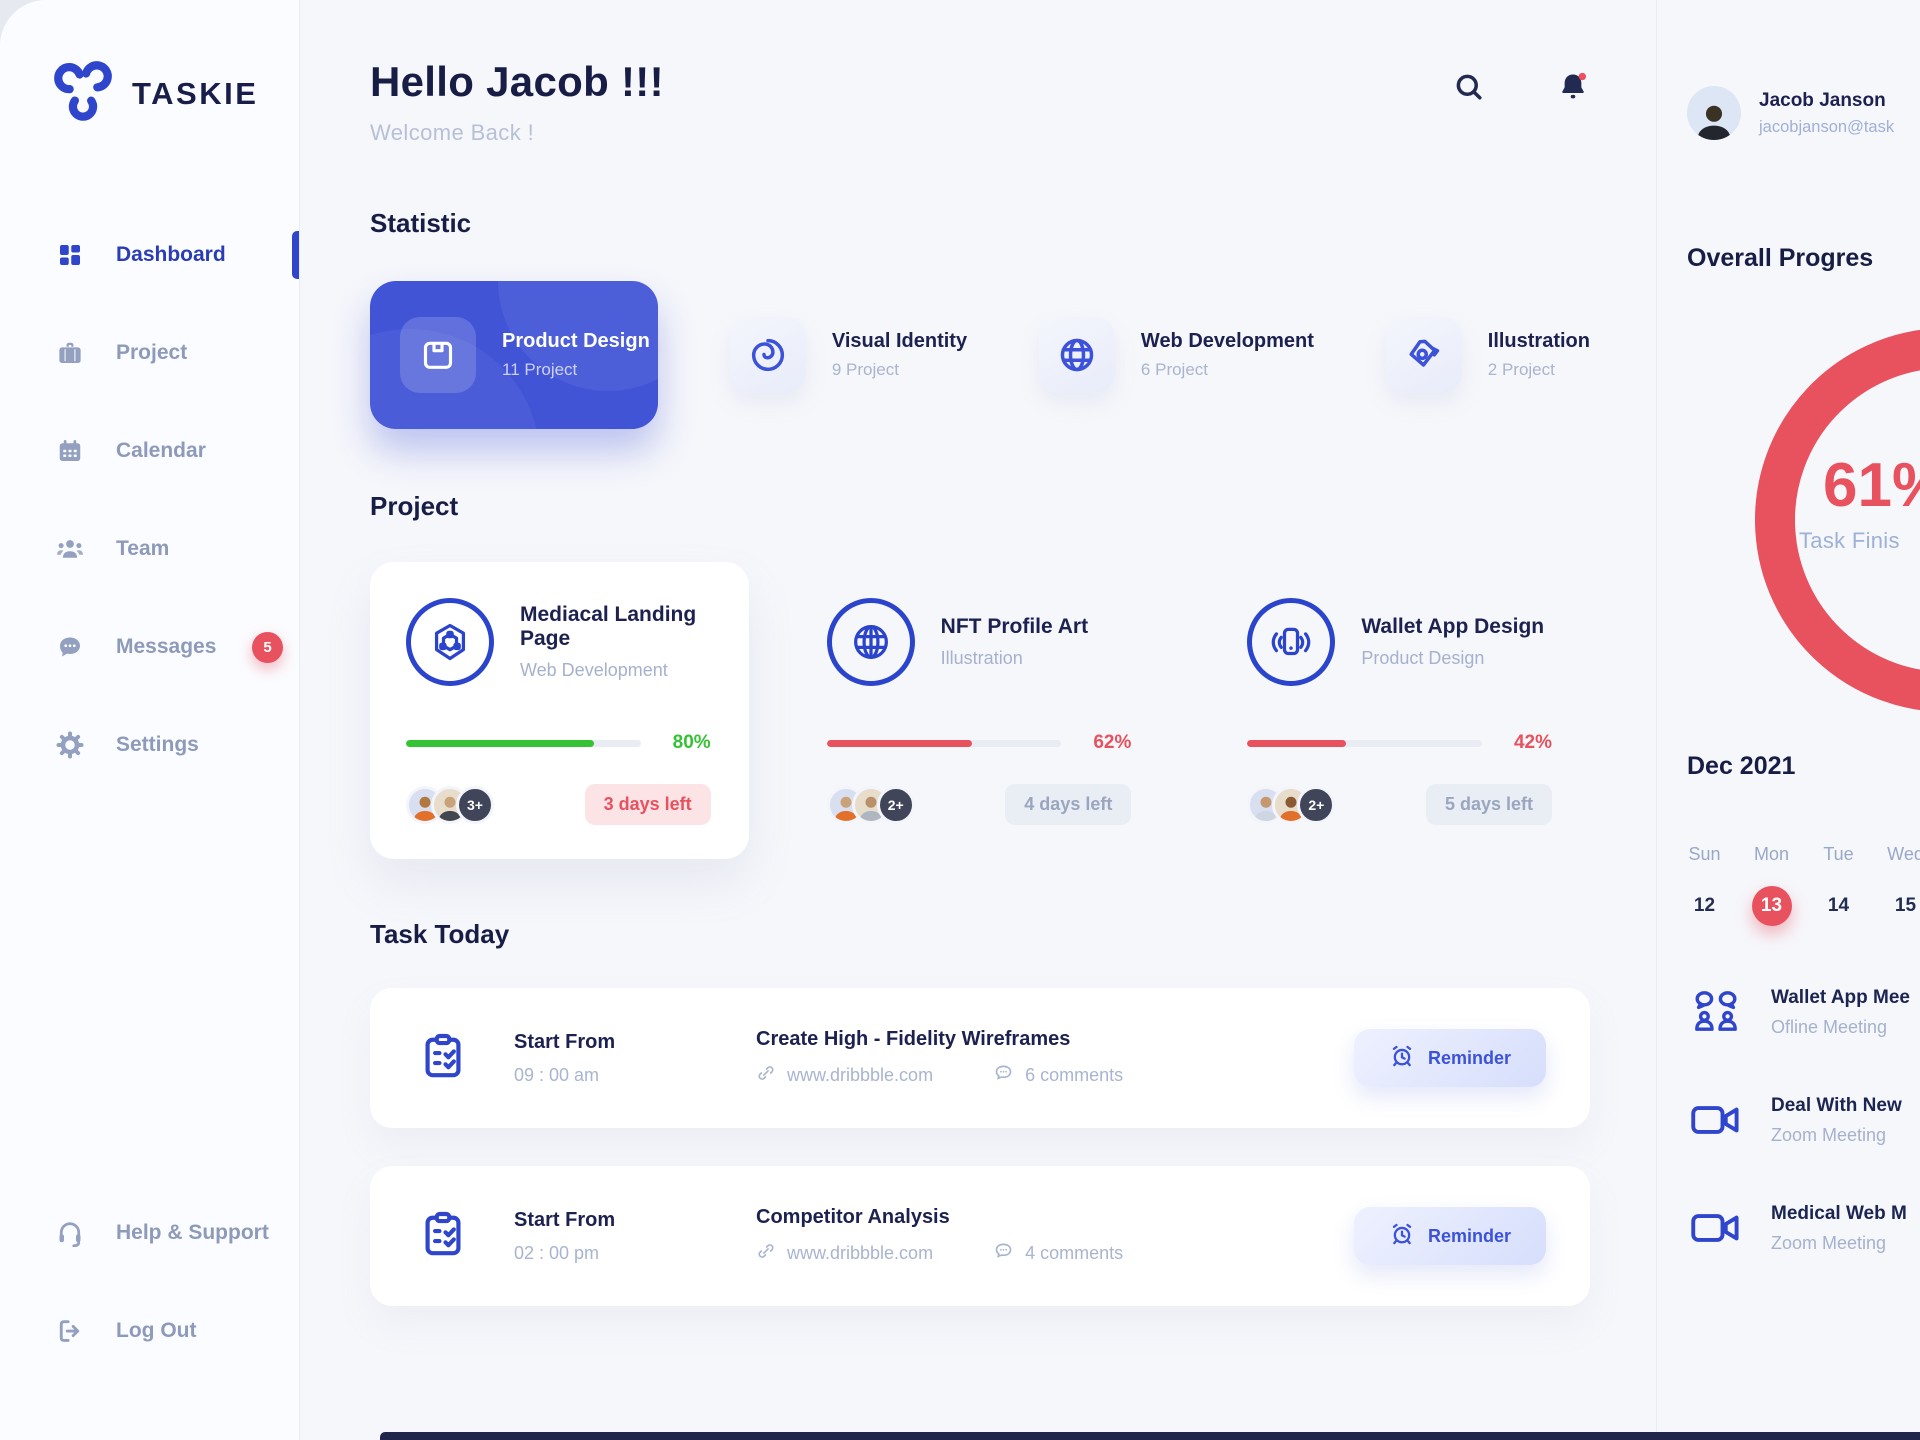 This screenshot has height=1440, width=1920. I want to click on task-comments: 6 comments, so click(1074, 1074).